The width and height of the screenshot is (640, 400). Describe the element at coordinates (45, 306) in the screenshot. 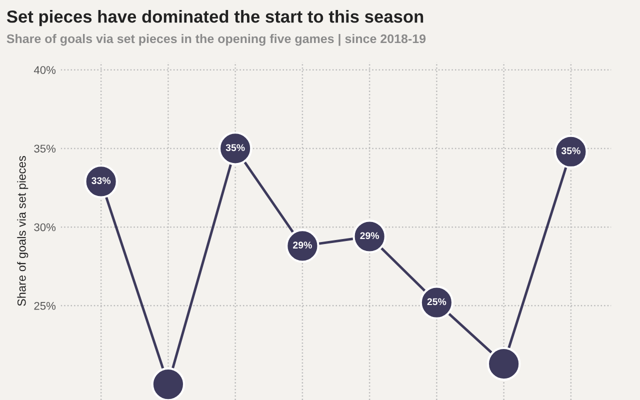

I see `y-tick-label: 25%` at that location.